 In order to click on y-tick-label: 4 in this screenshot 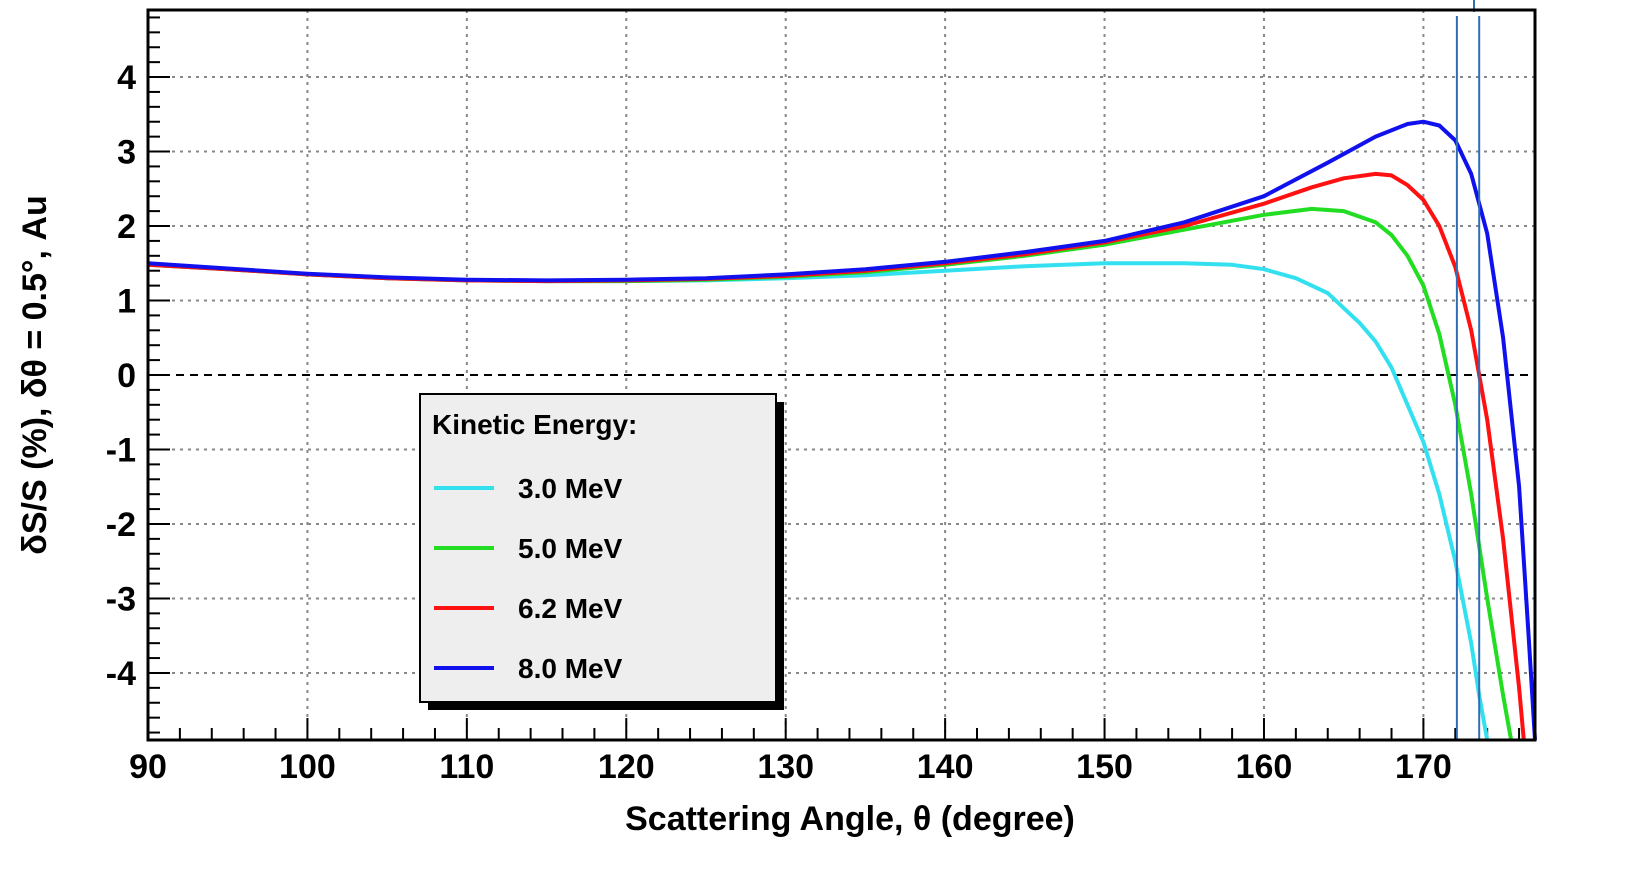, I will do `click(126, 78)`.